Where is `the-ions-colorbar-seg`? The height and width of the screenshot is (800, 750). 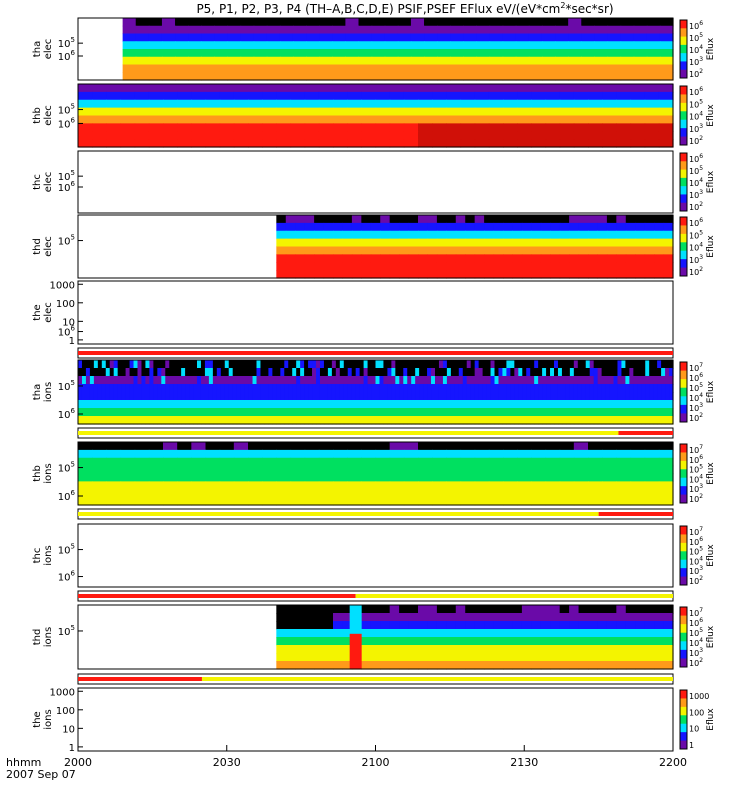 the-ions-colorbar-seg is located at coordinates (683, 711).